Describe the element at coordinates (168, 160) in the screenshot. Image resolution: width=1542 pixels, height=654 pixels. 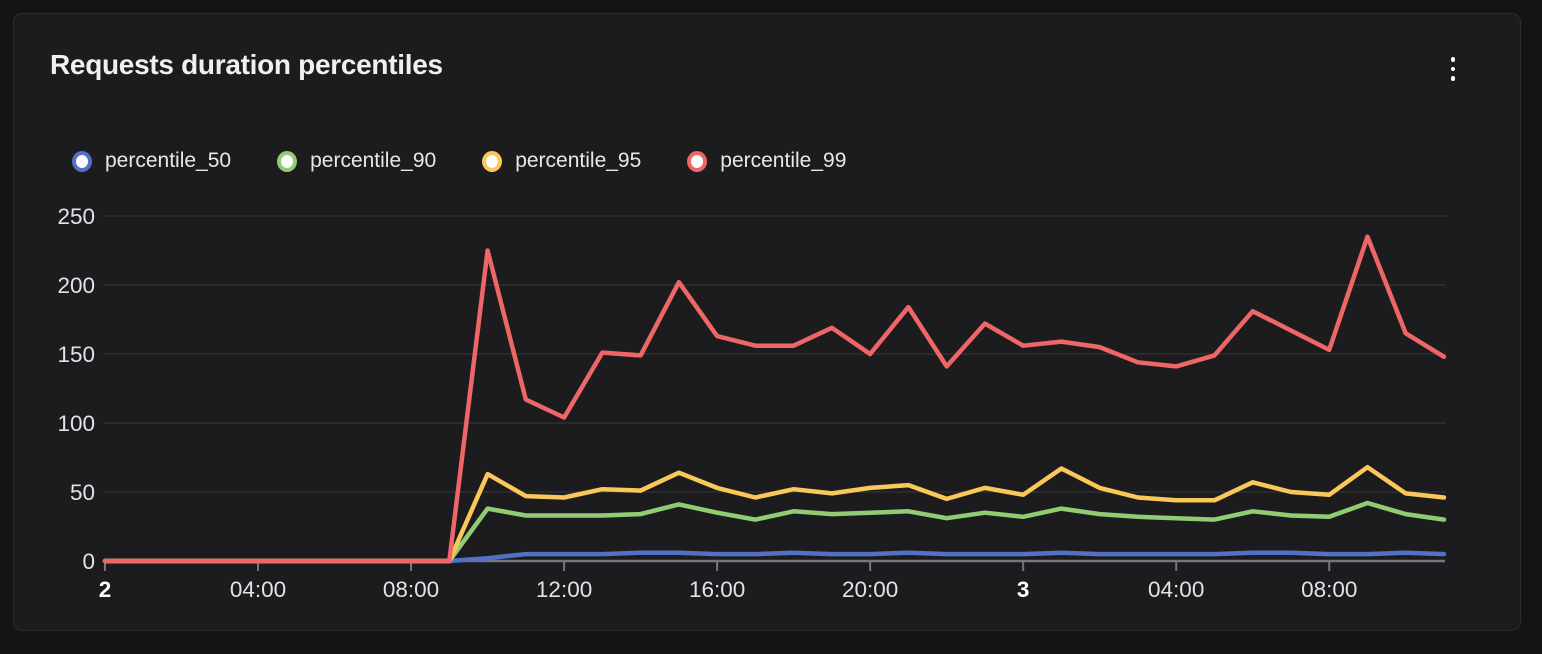
I see `legend-label: percentile_50` at that location.